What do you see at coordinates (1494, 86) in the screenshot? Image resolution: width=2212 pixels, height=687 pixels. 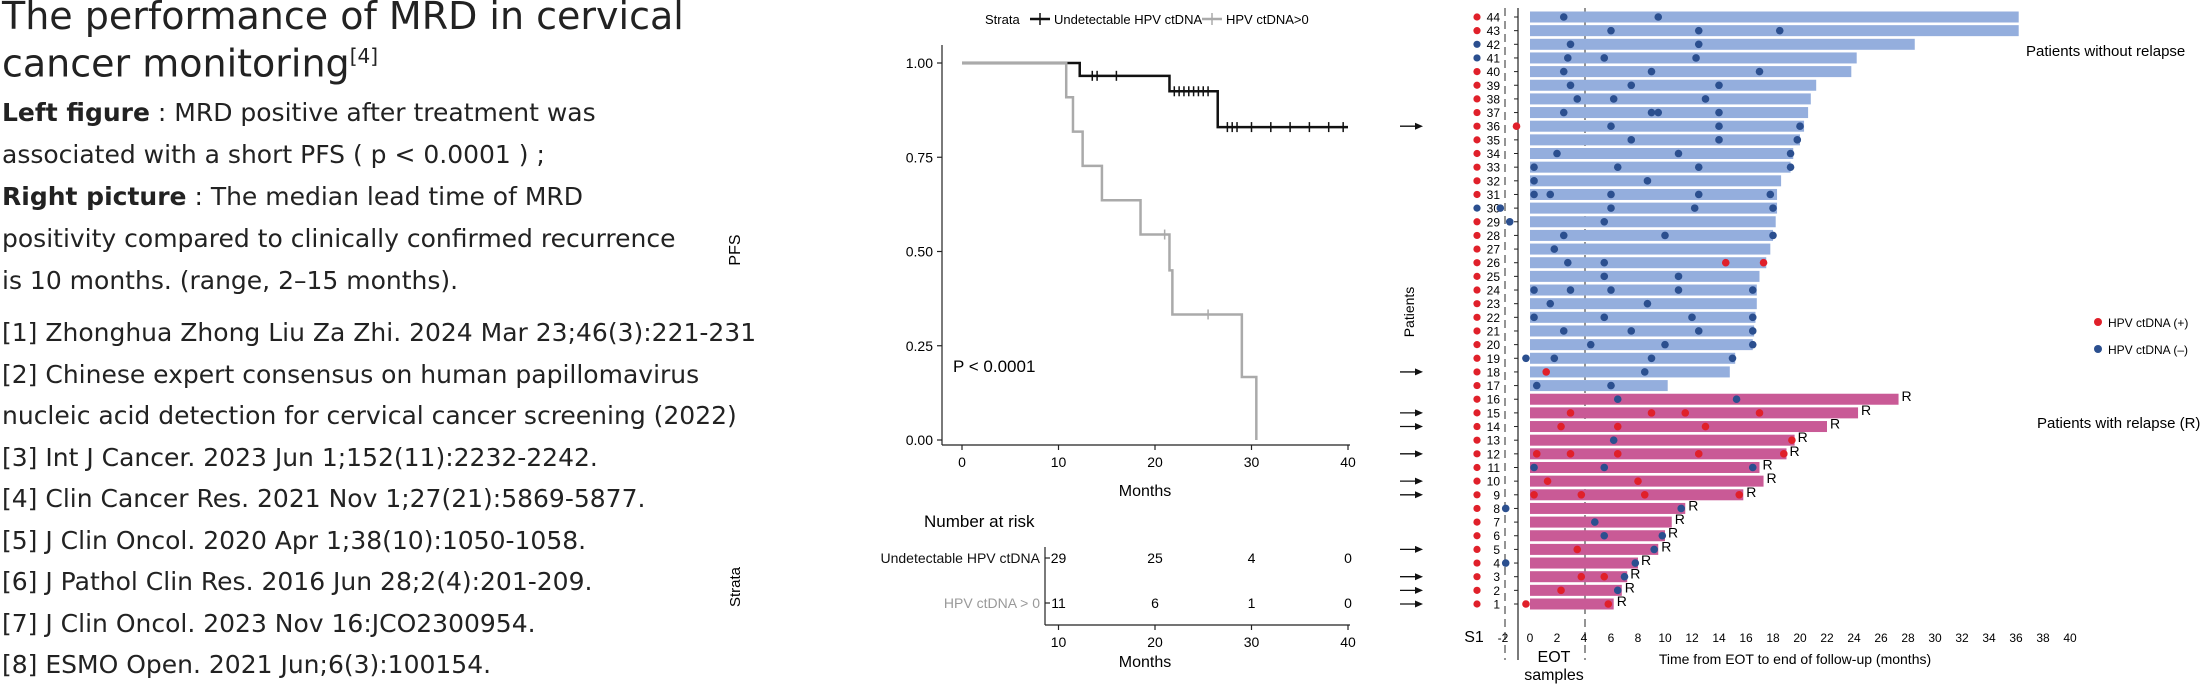 I see `patient-id: 39` at bounding box center [1494, 86].